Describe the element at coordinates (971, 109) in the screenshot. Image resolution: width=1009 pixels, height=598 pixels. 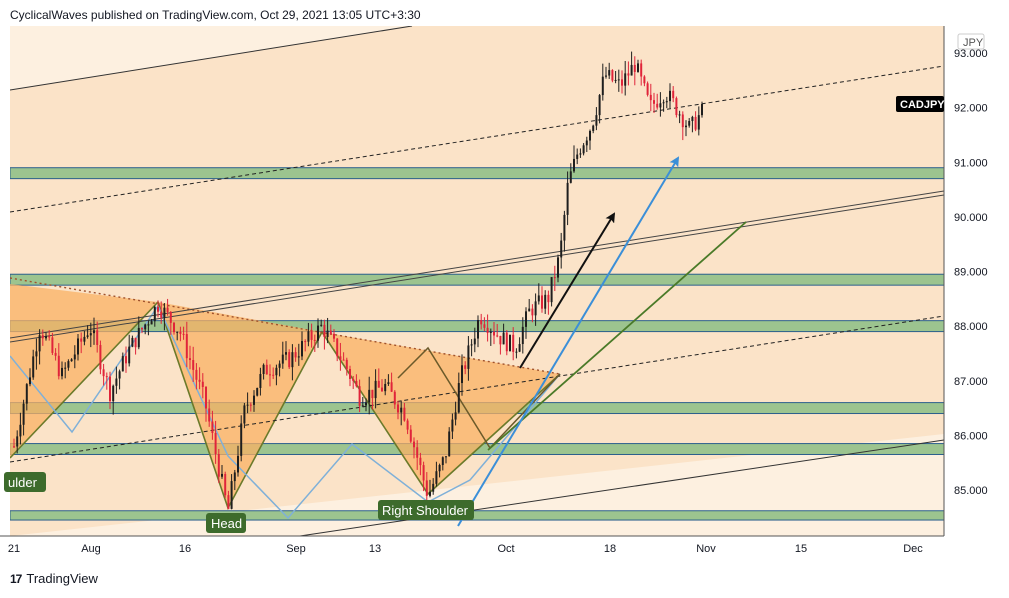
I see `price-tick-label: 92.000` at that location.